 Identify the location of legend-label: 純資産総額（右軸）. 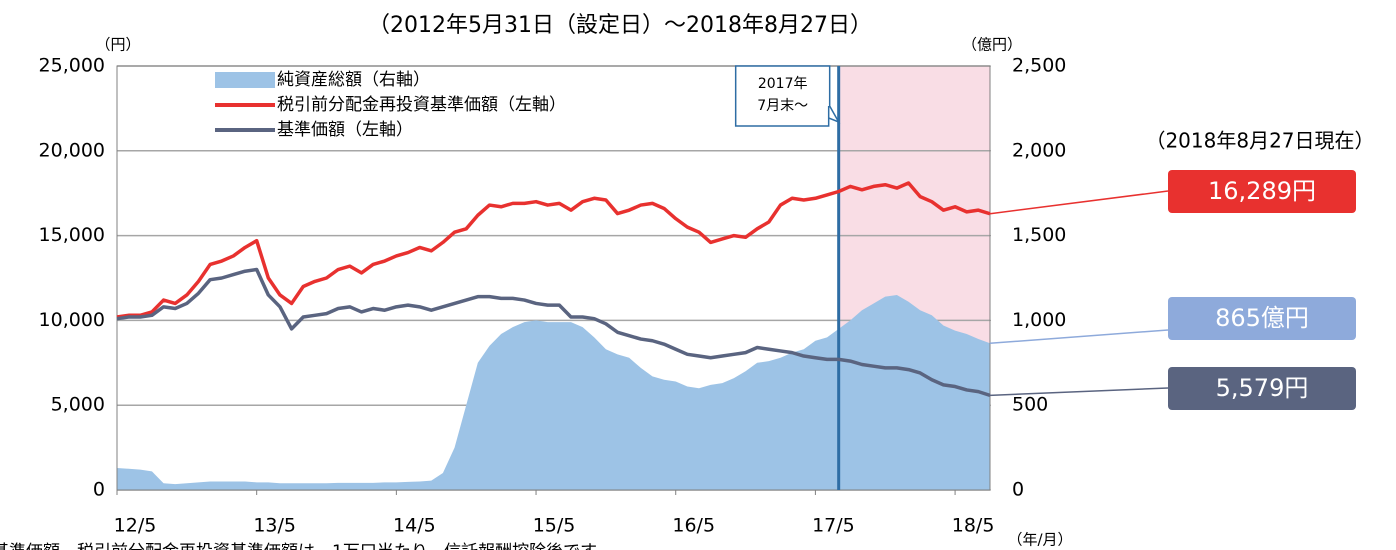
(353, 80).